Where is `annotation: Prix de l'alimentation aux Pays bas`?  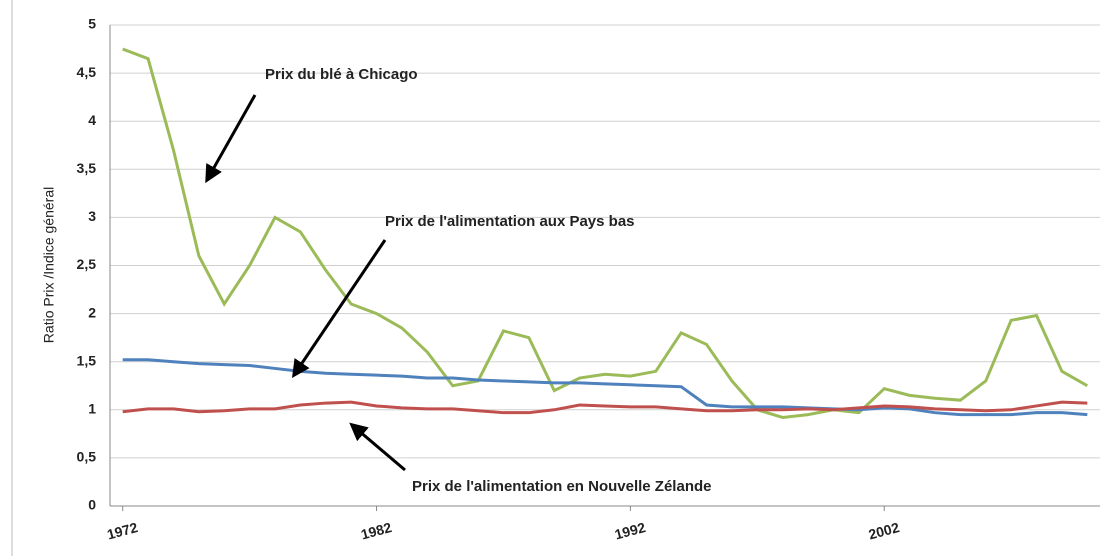
annotation: Prix de l'alimentation aux Pays bas is located at coordinates (510, 221).